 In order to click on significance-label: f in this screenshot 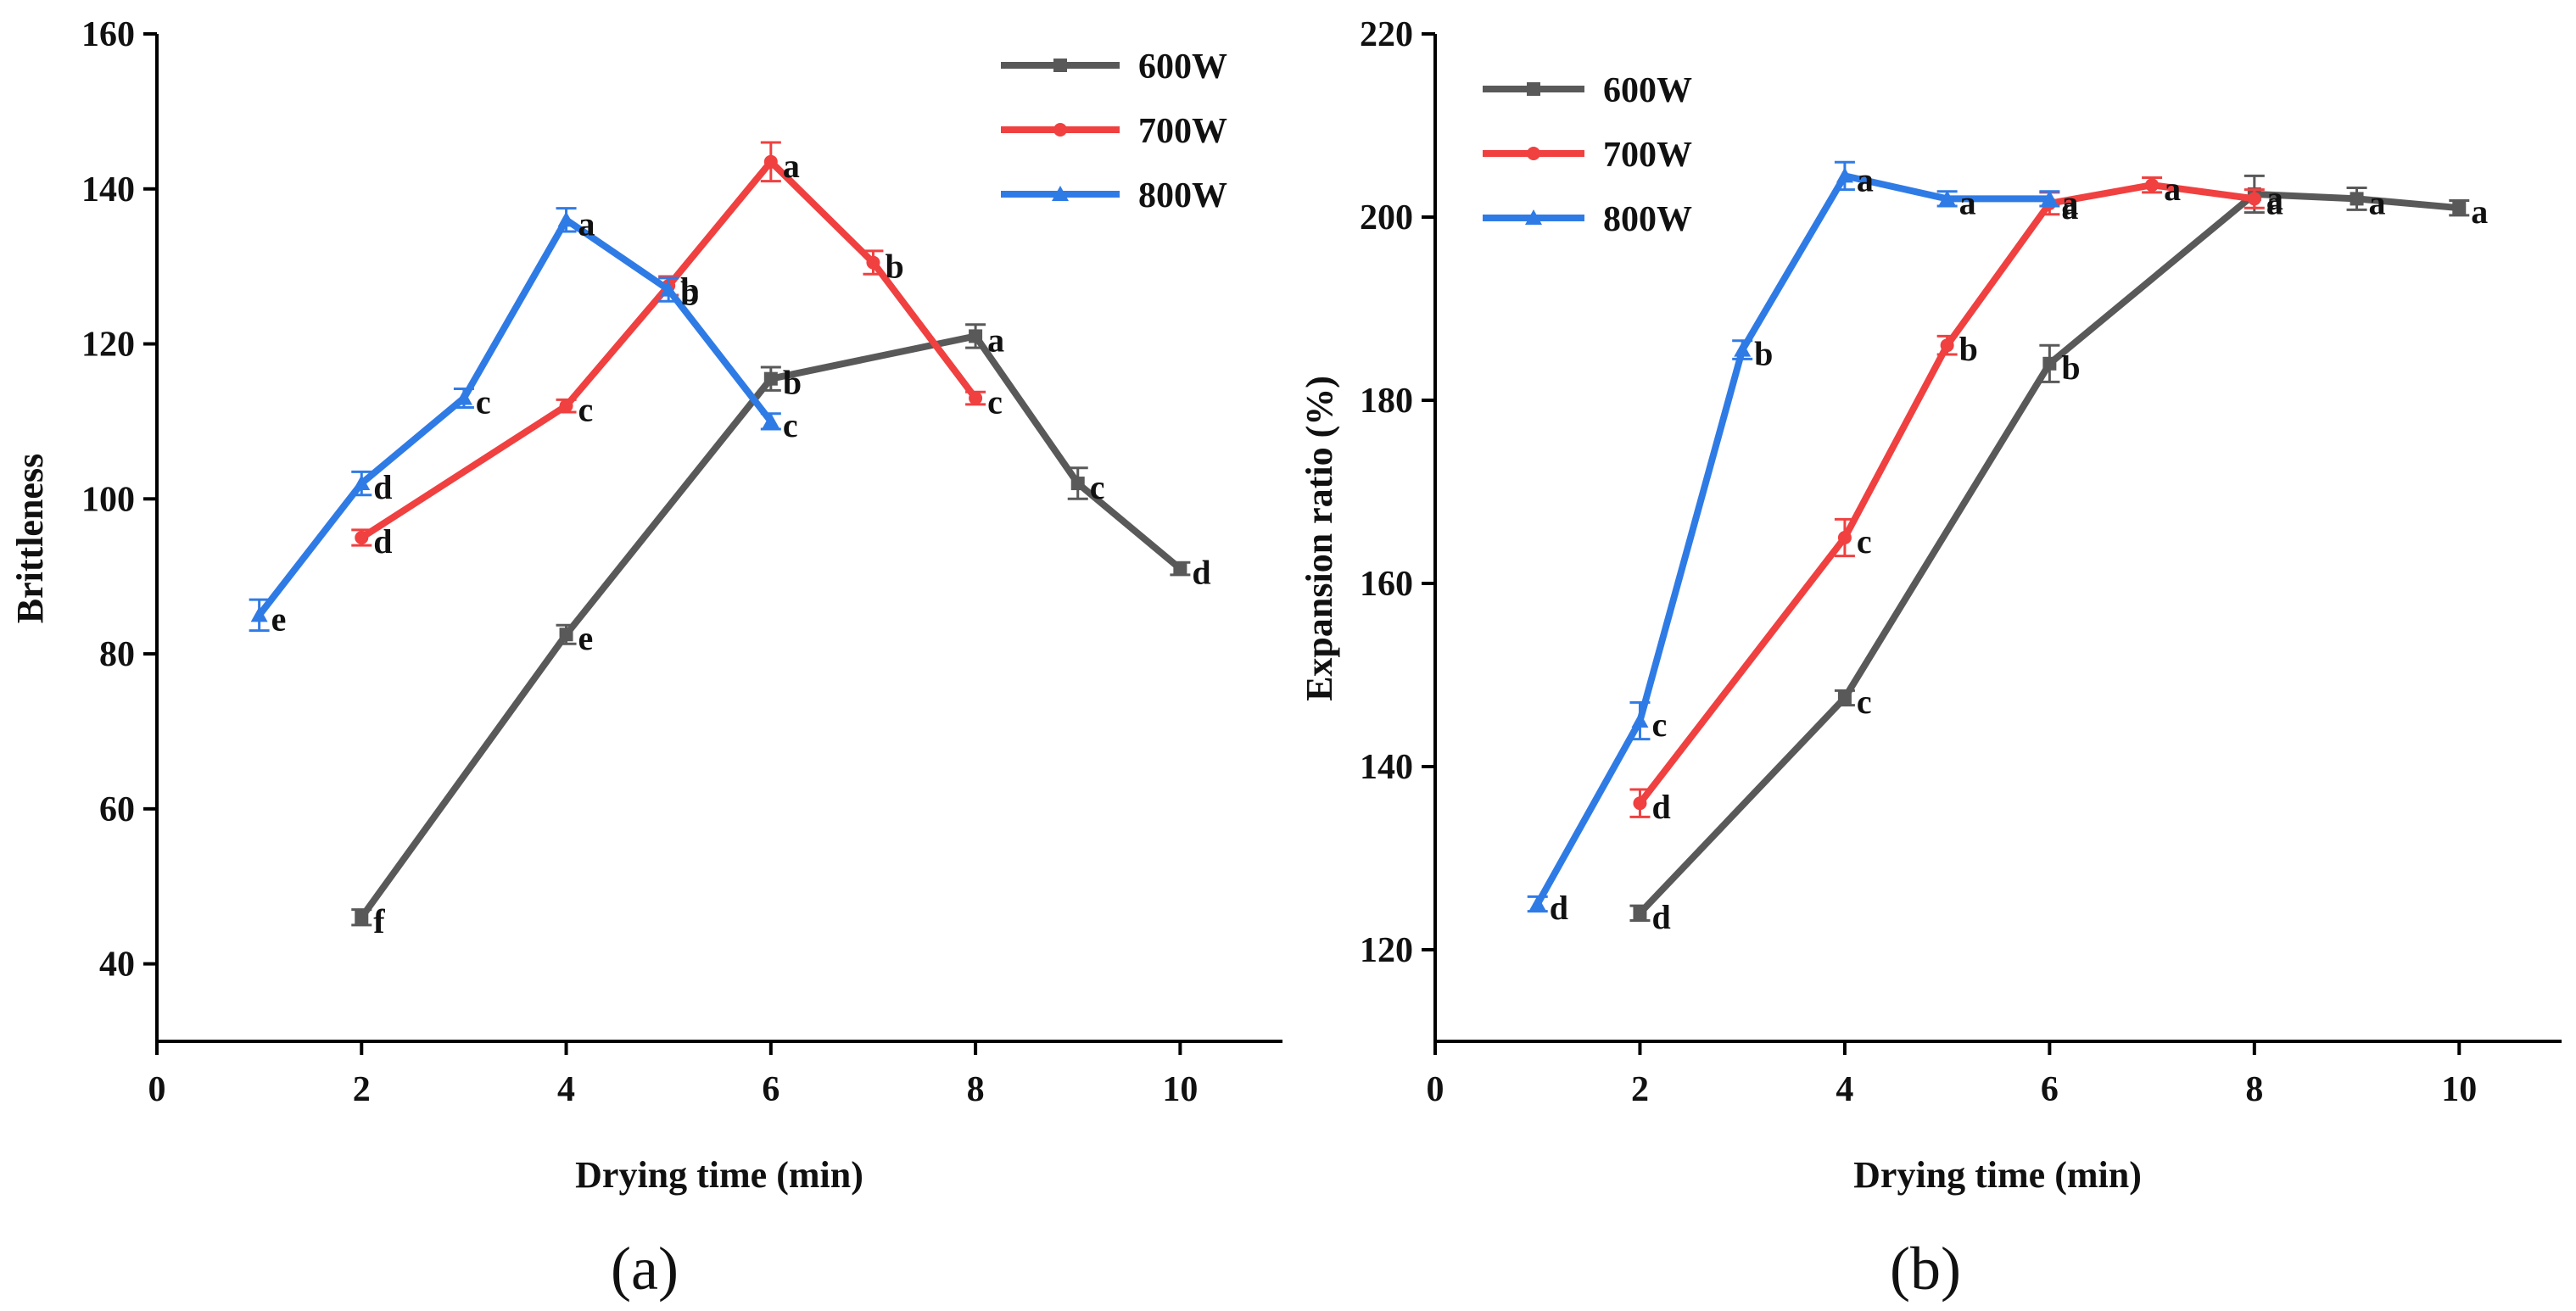, I will do `click(379, 921)`.